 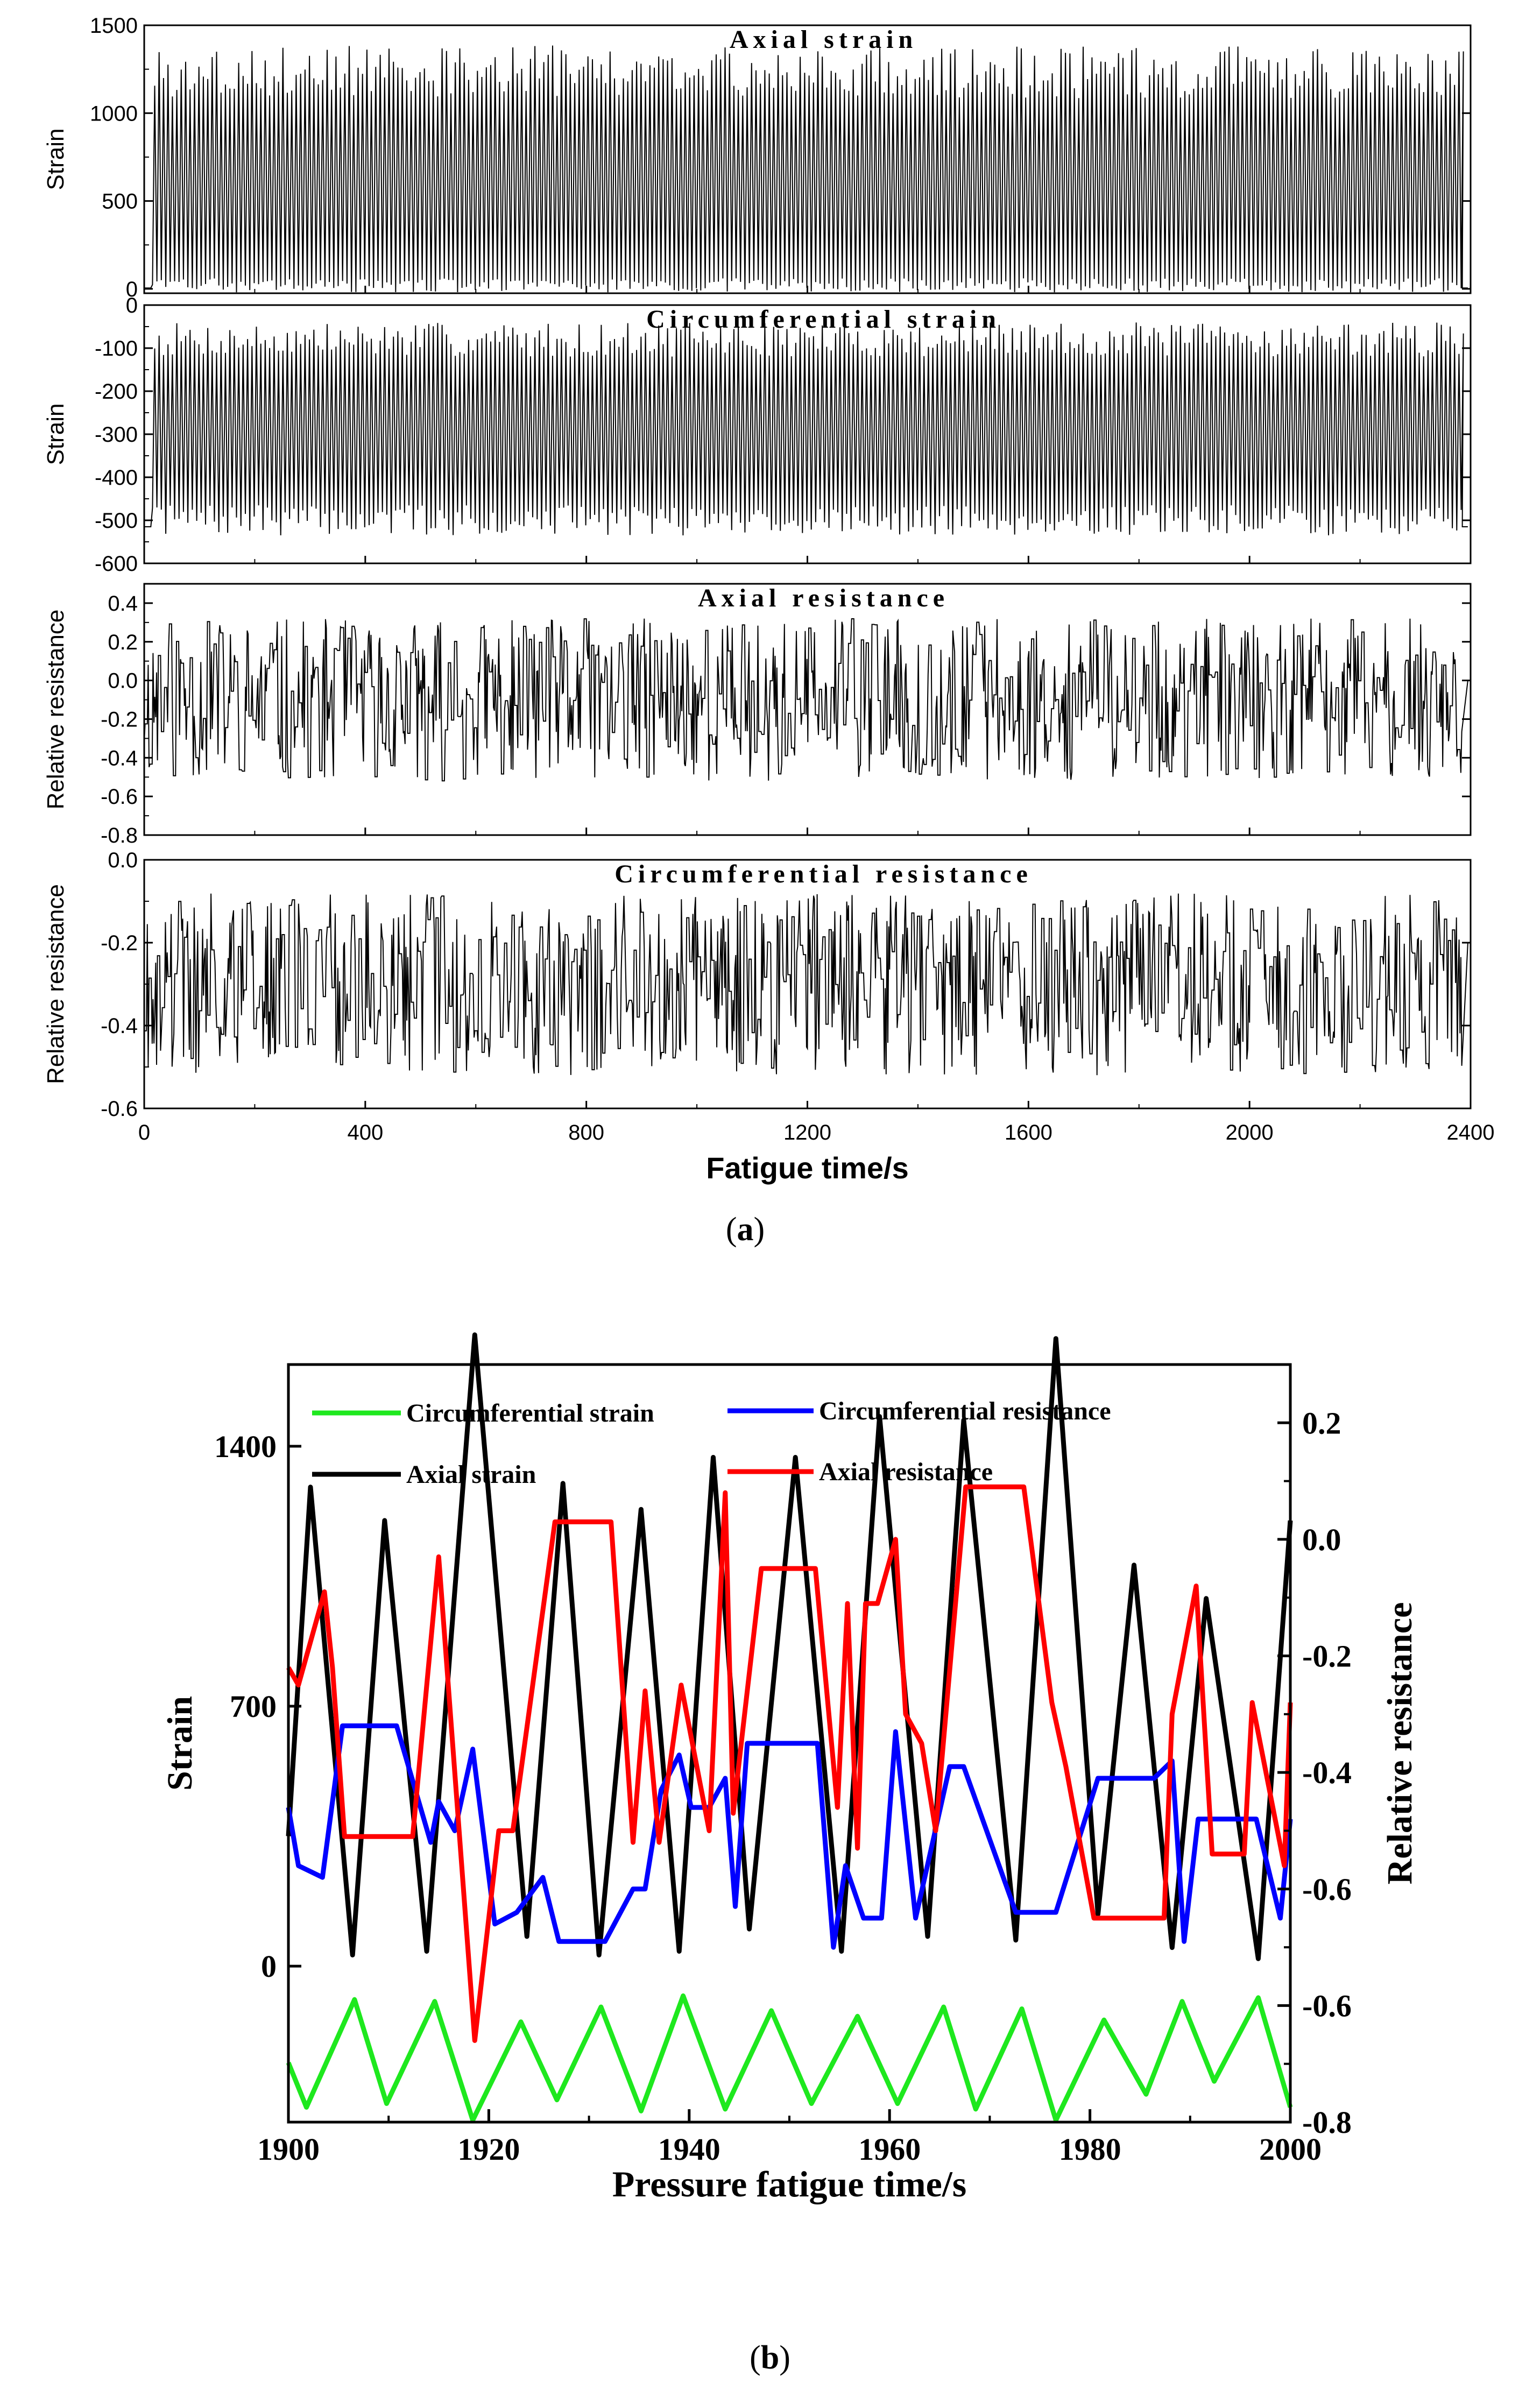 I want to click on legend-label: Axial resistance, so click(x=906, y=1472).